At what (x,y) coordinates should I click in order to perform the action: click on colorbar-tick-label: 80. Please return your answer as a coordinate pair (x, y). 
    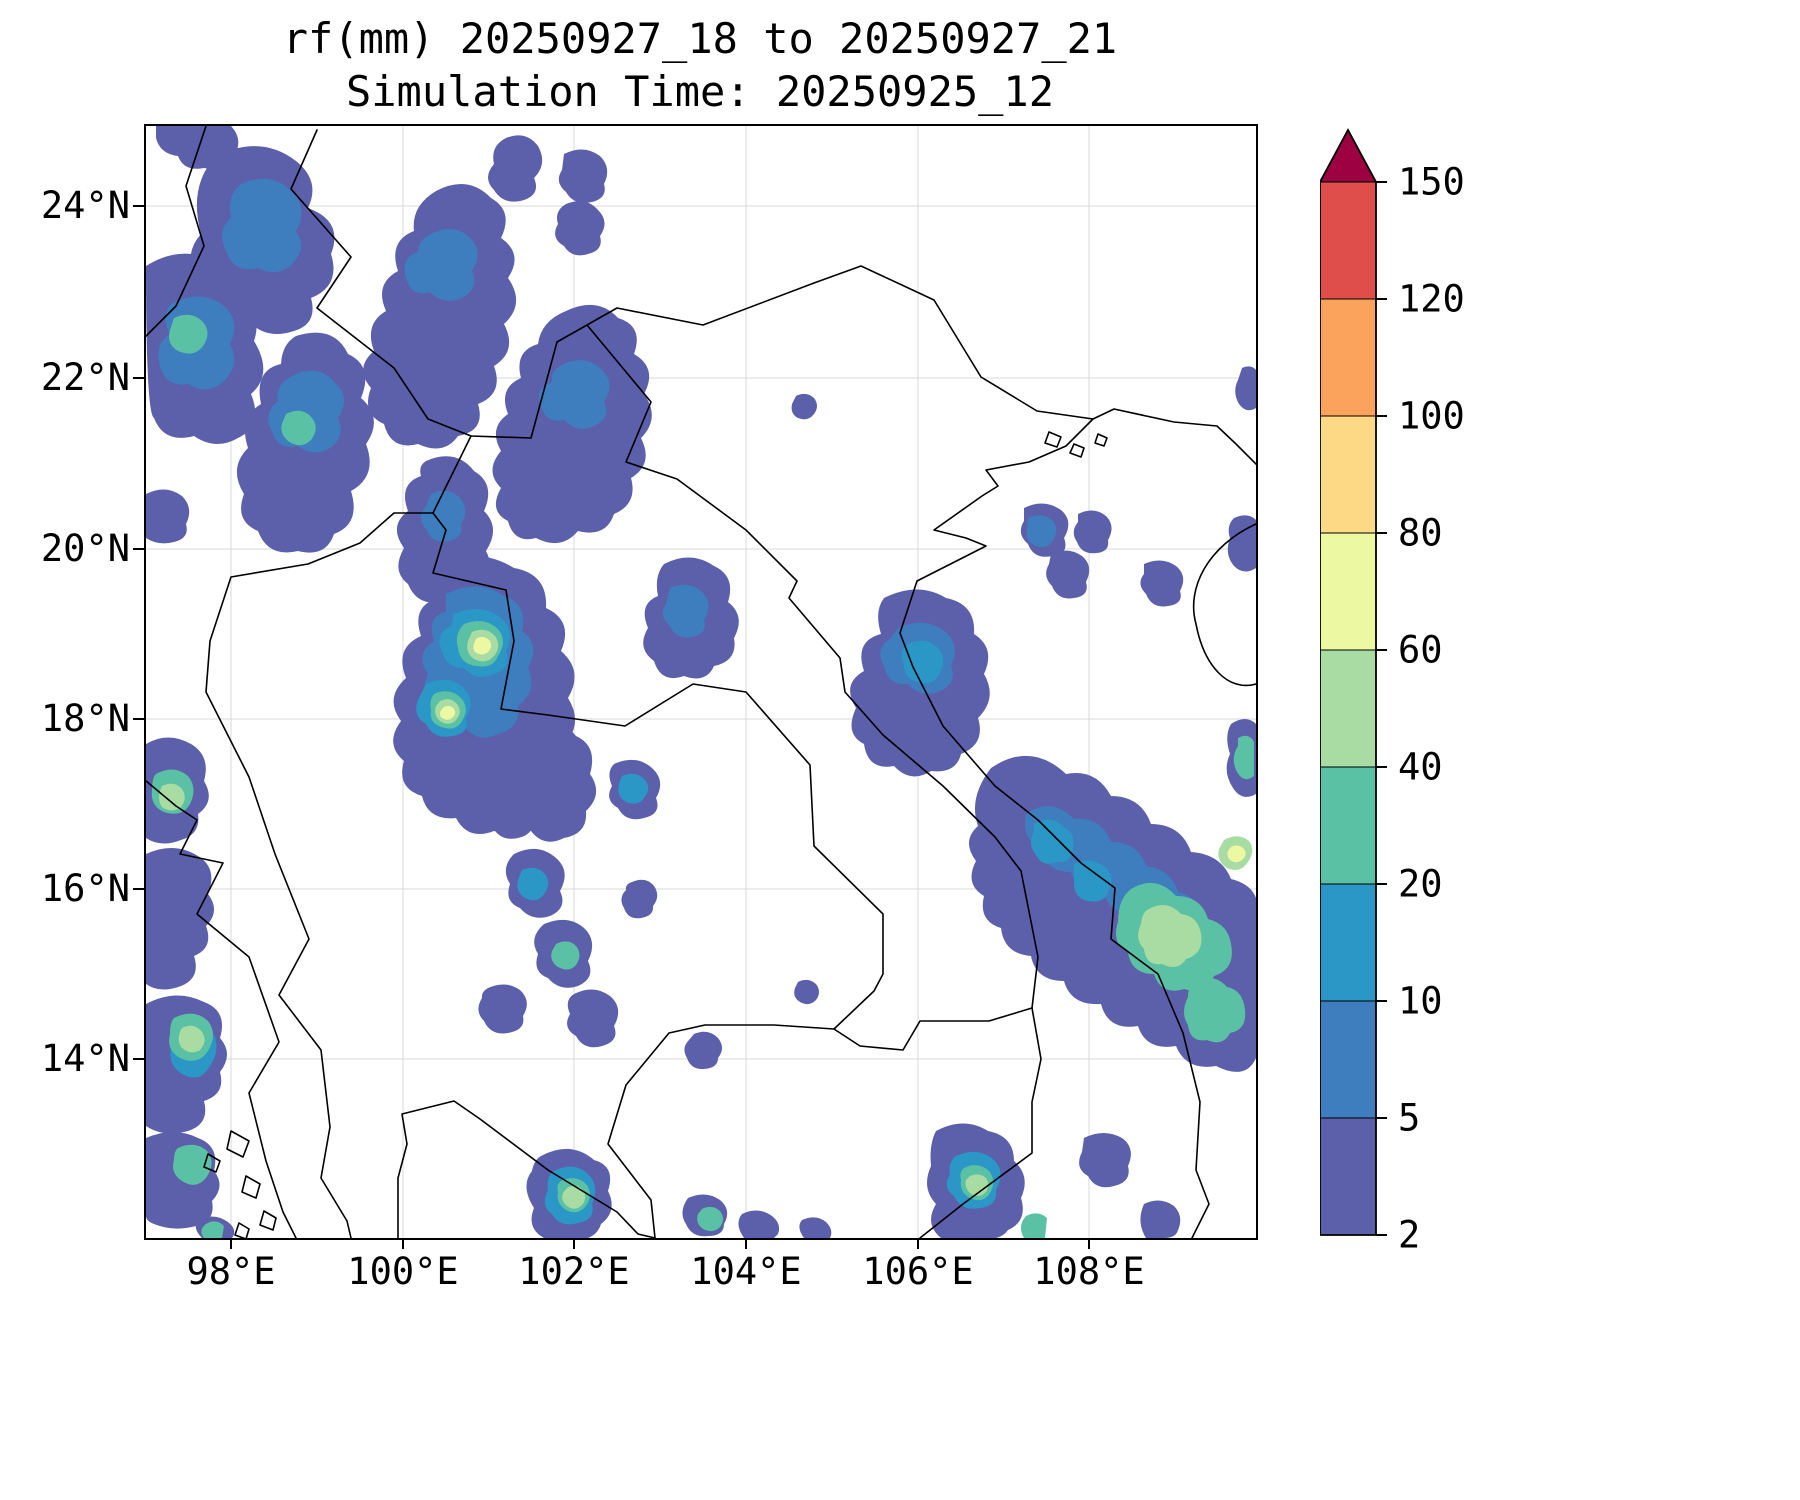
    Looking at the image, I should click on (1420, 533).